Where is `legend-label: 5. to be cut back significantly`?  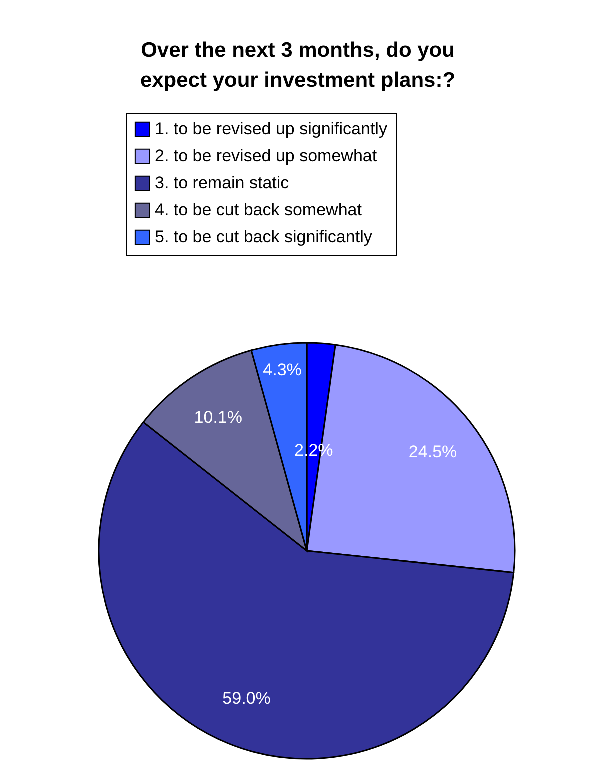 legend-label: 5. to be cut back significantly is located at coordinates (264, 237).